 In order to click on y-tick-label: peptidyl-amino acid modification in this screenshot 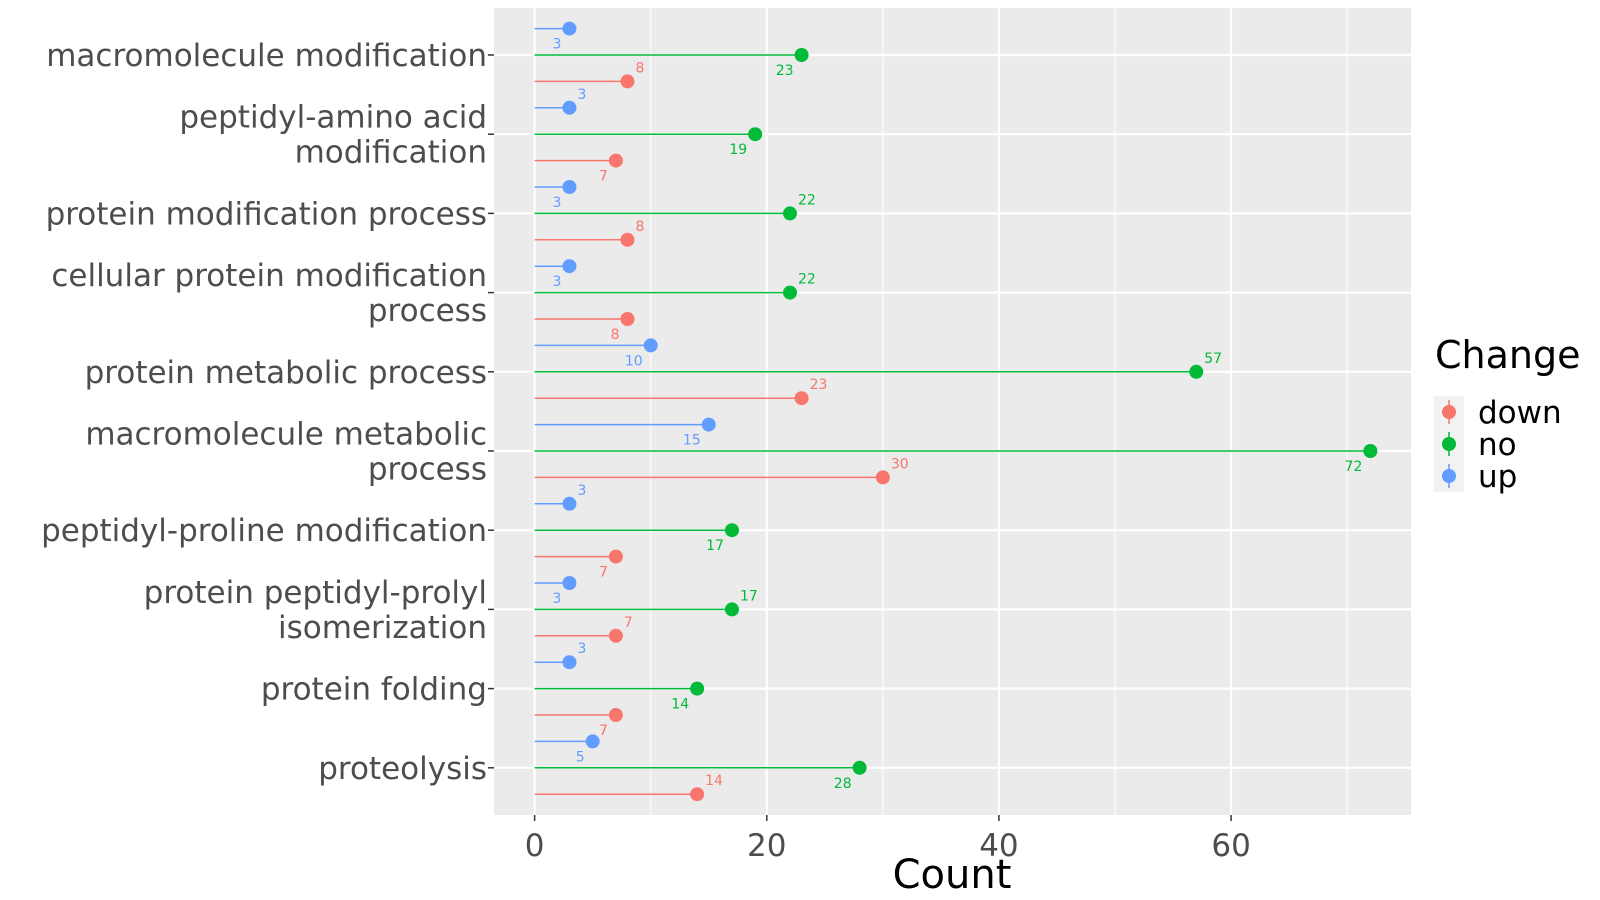, I will do `click(333, 135)`.